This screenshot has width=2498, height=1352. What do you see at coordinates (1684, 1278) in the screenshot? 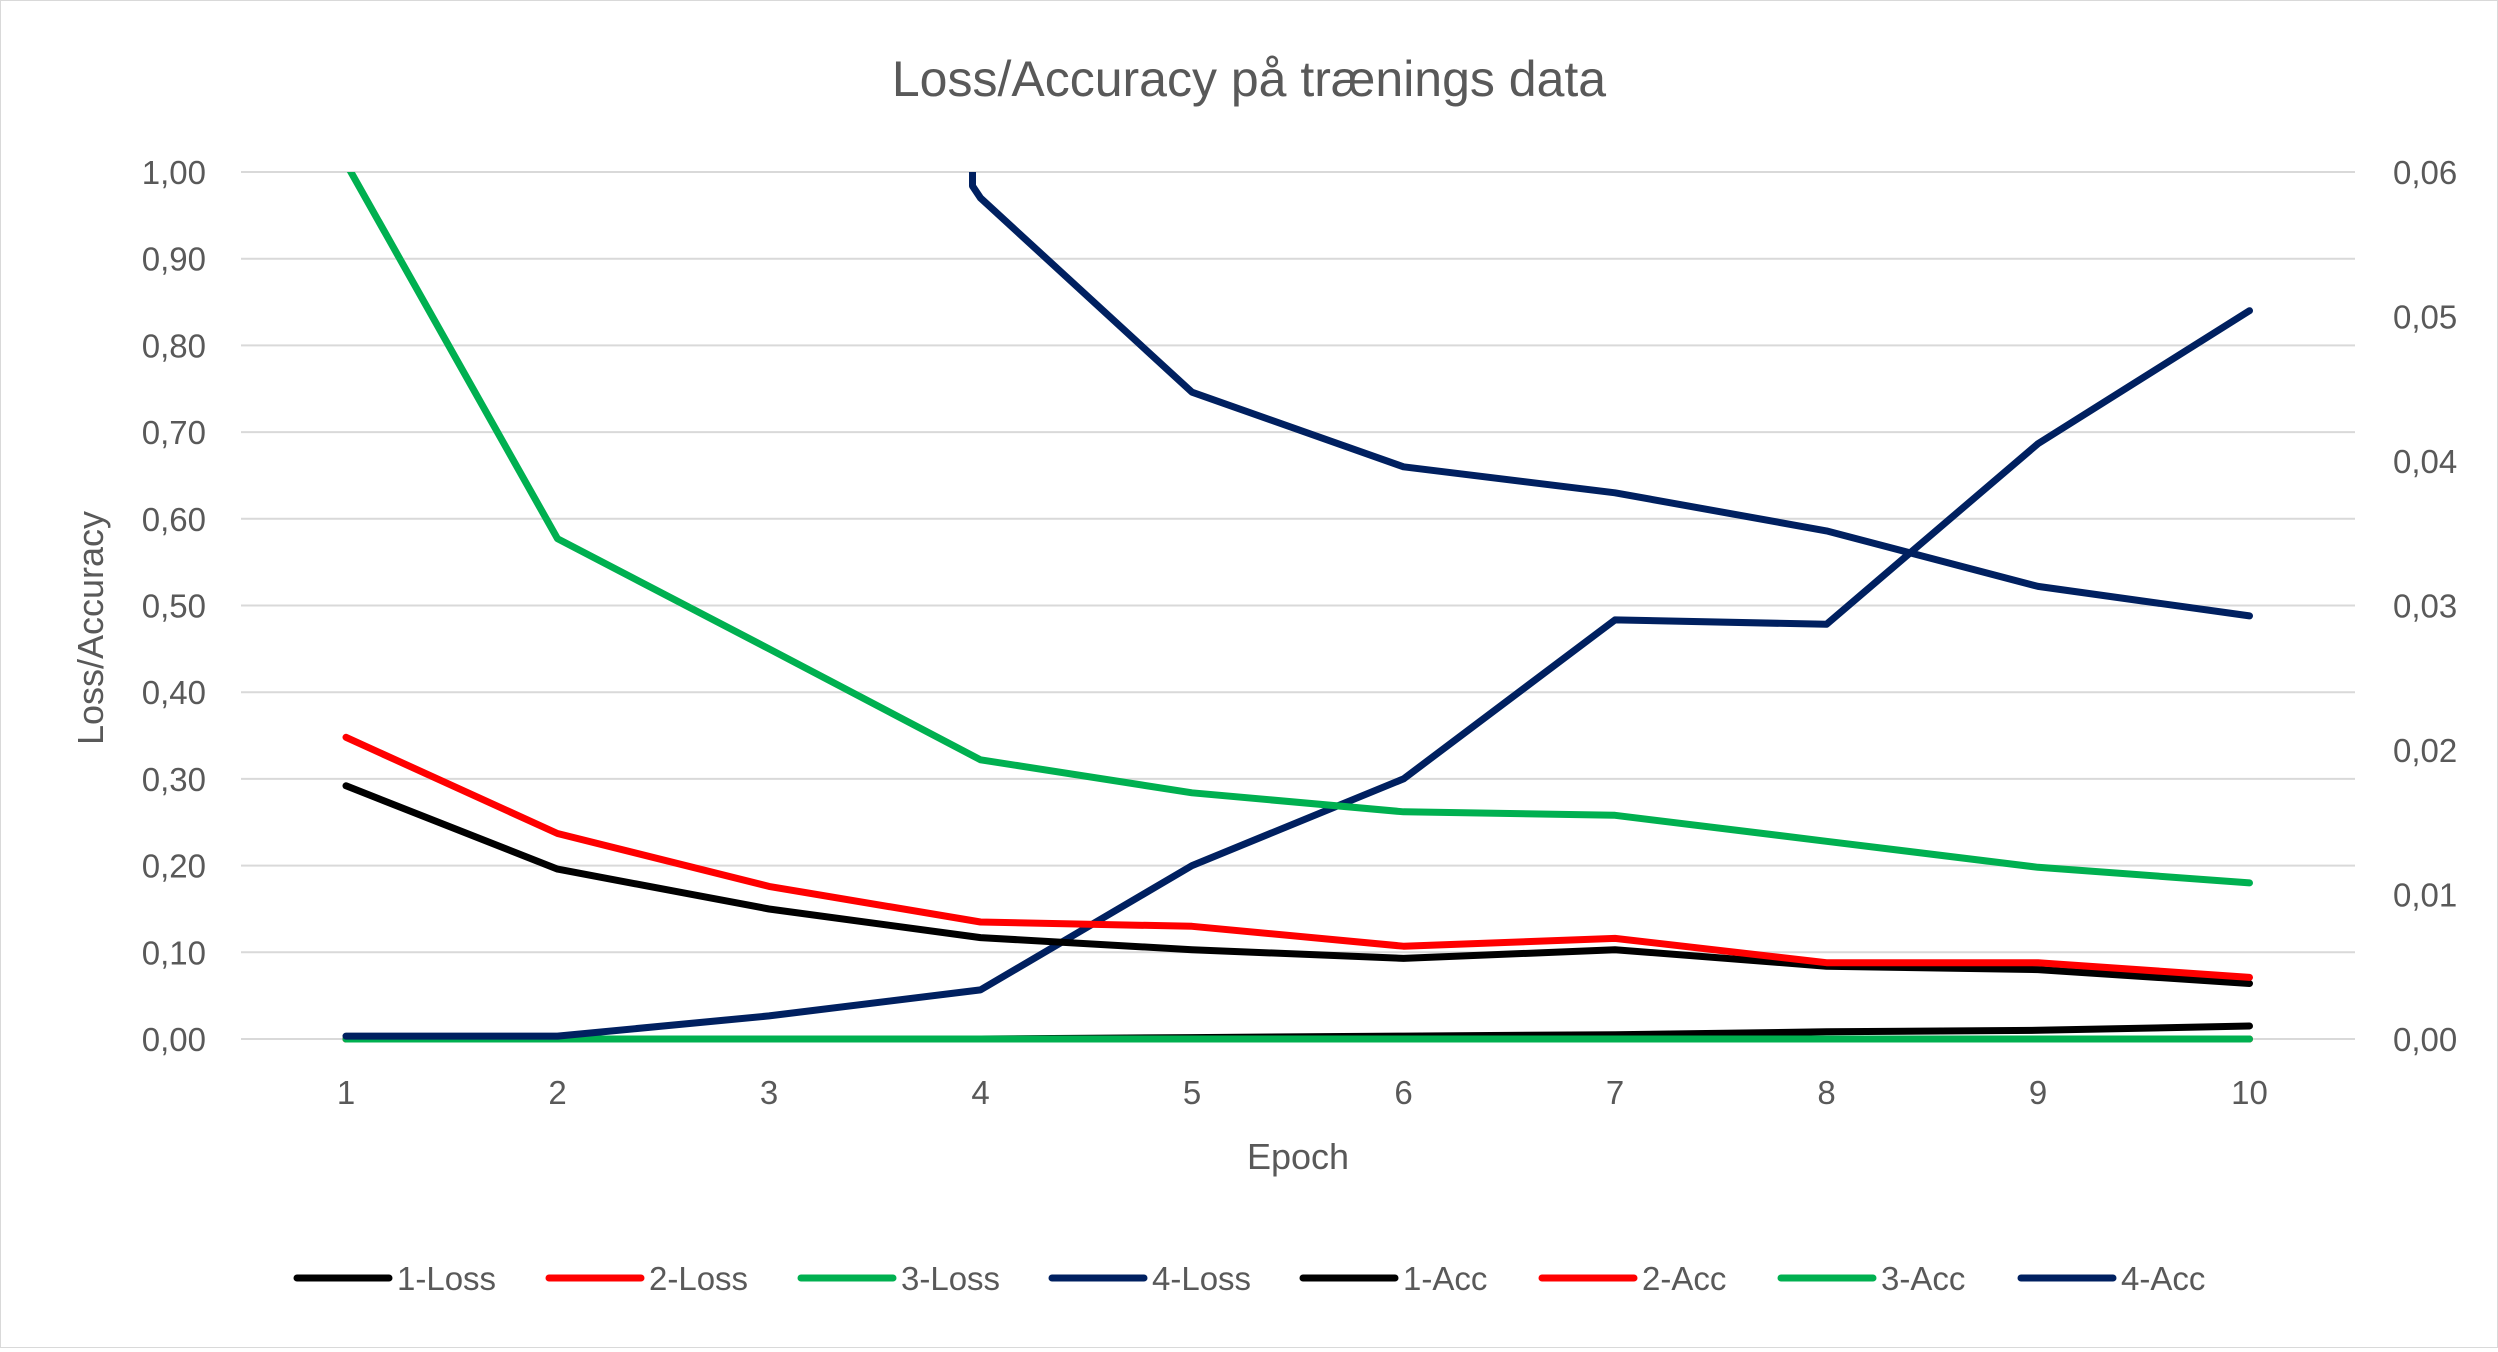
I see `legend-label: 2-Acc` at bounding box center [1684, 1278].